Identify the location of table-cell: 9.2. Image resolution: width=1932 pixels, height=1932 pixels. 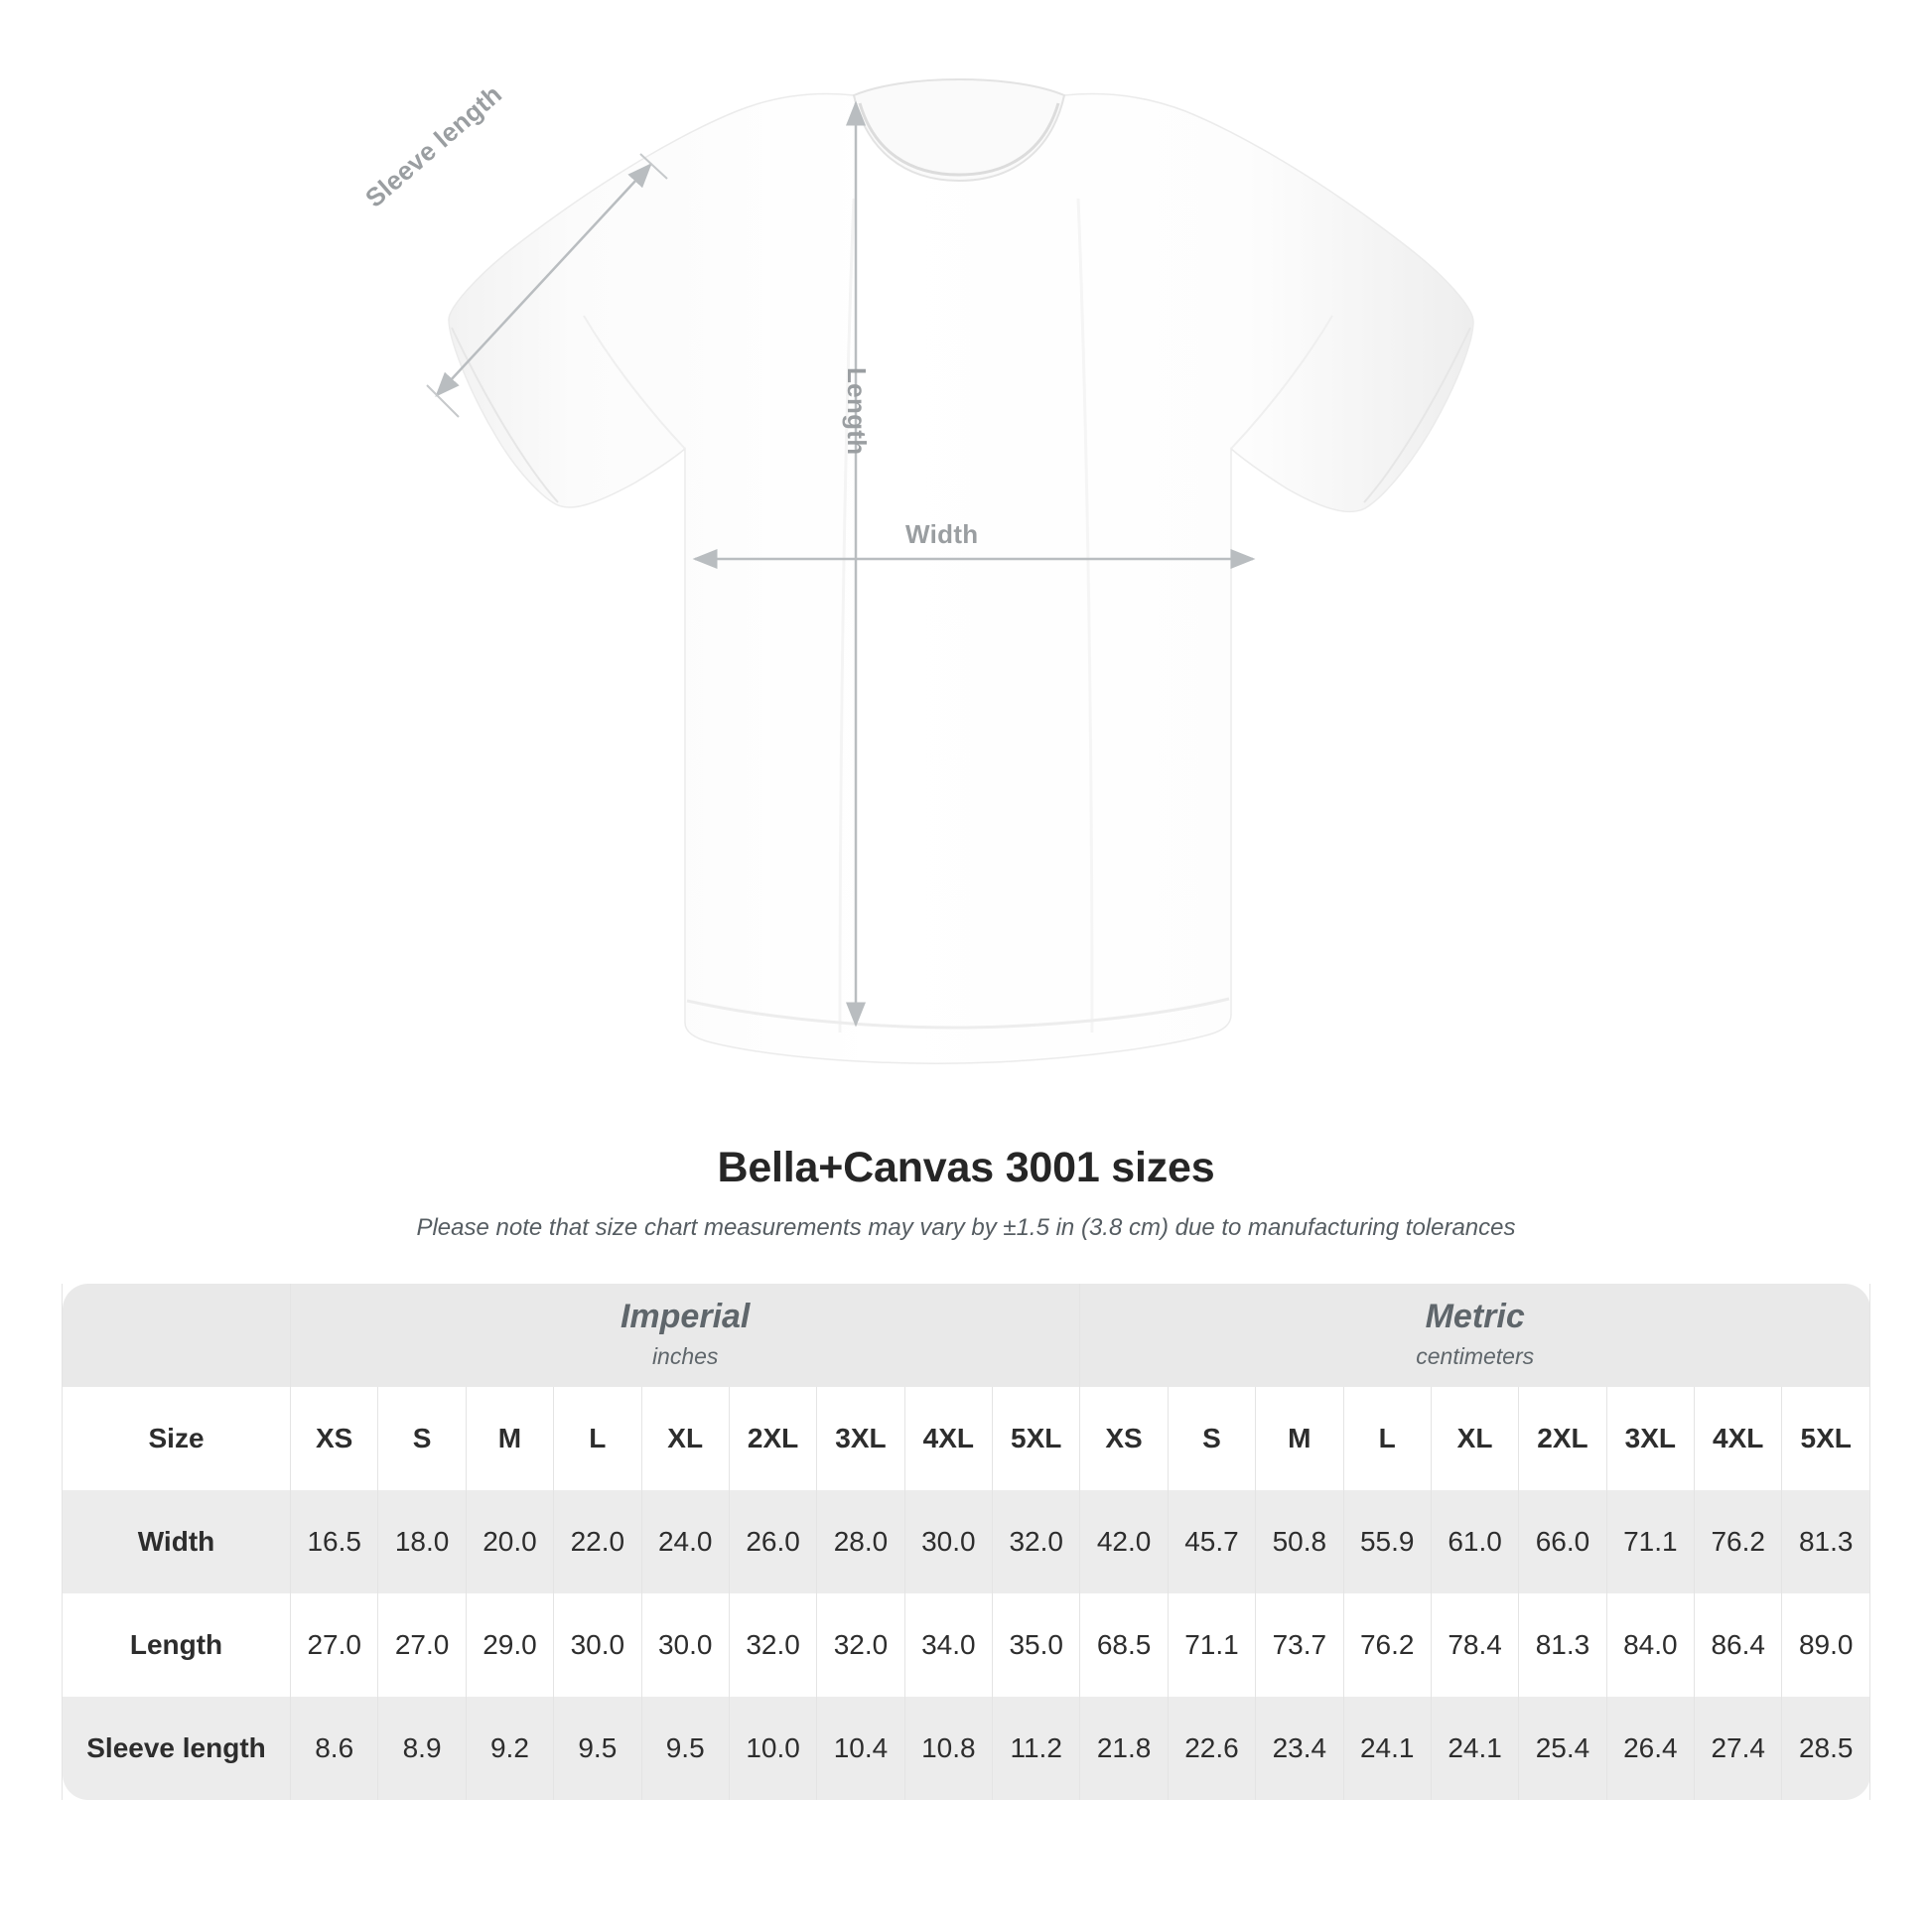
(510, 1748).